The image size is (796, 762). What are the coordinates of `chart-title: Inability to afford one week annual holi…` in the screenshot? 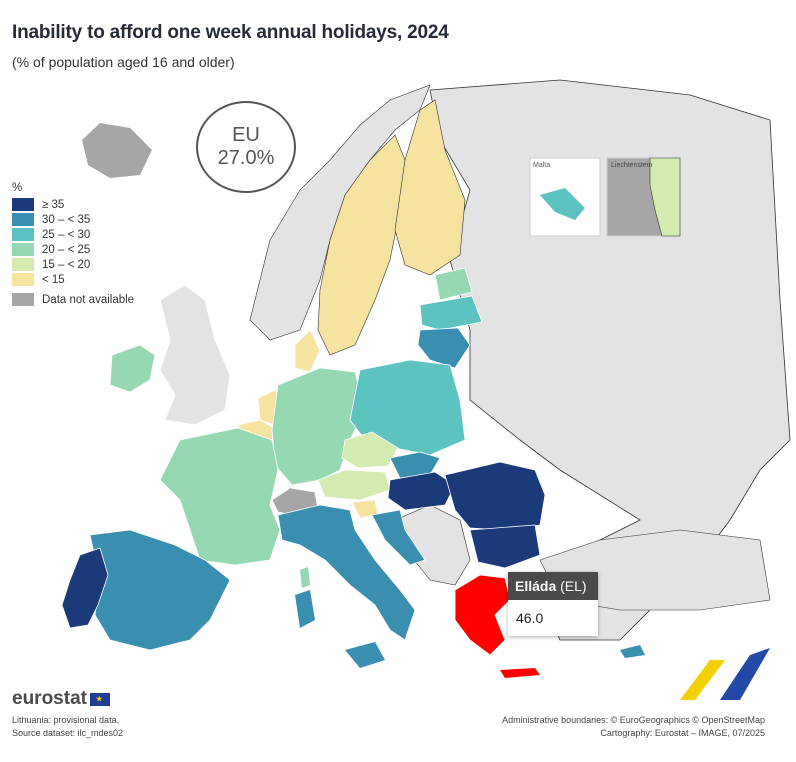 It's located at (230, 32).